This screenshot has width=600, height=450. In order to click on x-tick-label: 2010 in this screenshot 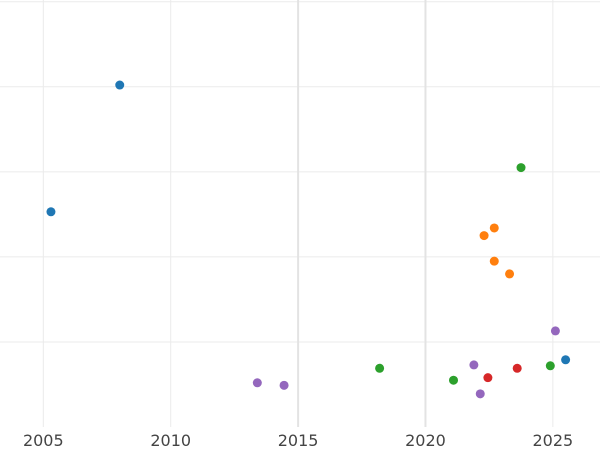, I will do `click(170, 440)`.